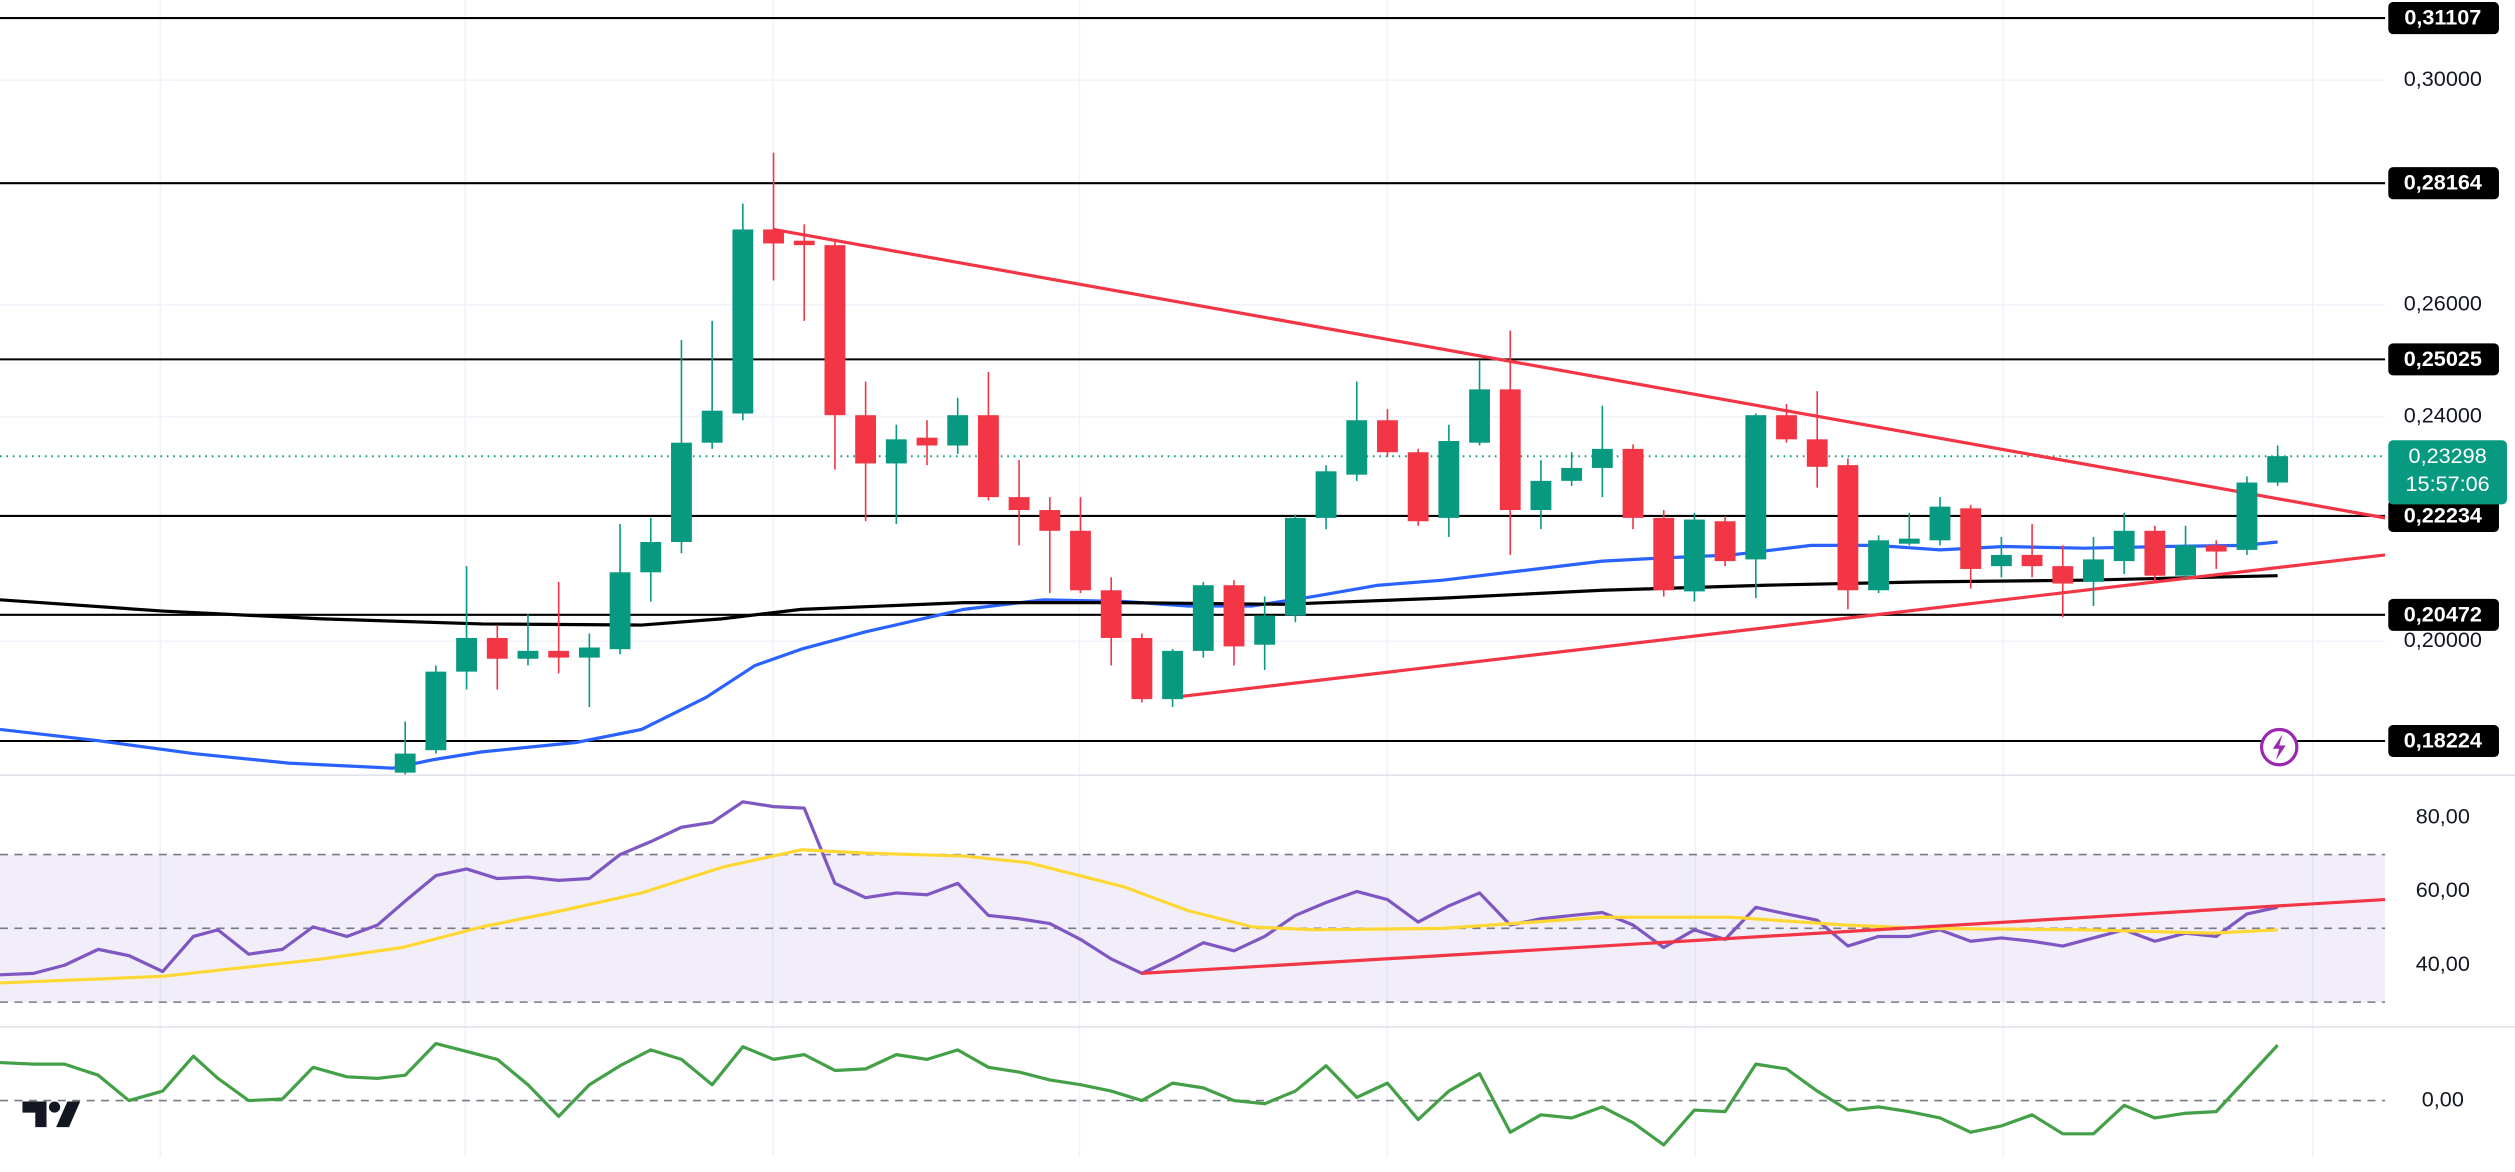 The height and width of the screenshot is (1172, 2515). I want to click on y-tick-label: 0,26000, so click(2443, 302).